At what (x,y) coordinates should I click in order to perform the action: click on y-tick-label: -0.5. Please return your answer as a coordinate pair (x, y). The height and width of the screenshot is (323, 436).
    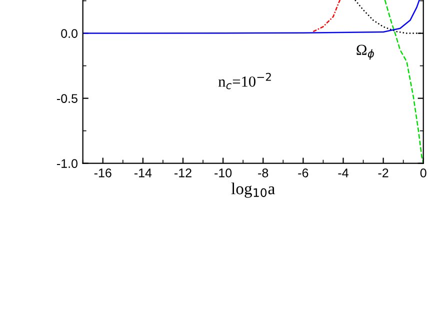
    Looking at the image, I should click on (67, 98).